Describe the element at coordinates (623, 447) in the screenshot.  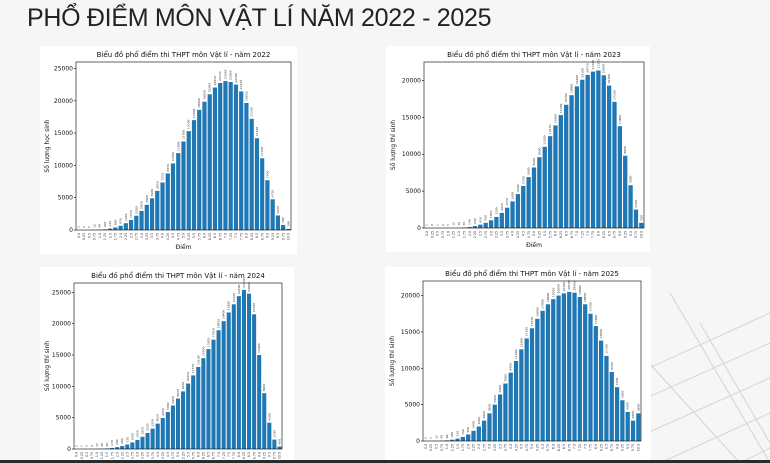
I see `x-tick-label: 9.25` at that location.